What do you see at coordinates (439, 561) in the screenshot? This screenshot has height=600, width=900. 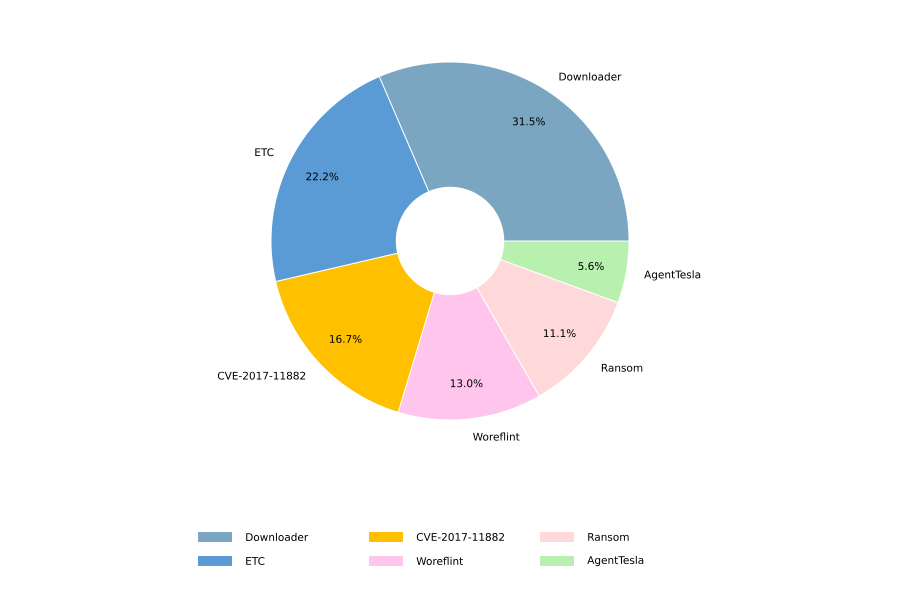 I see `legend-label: Woreflint` at bounding box center [439, 561].